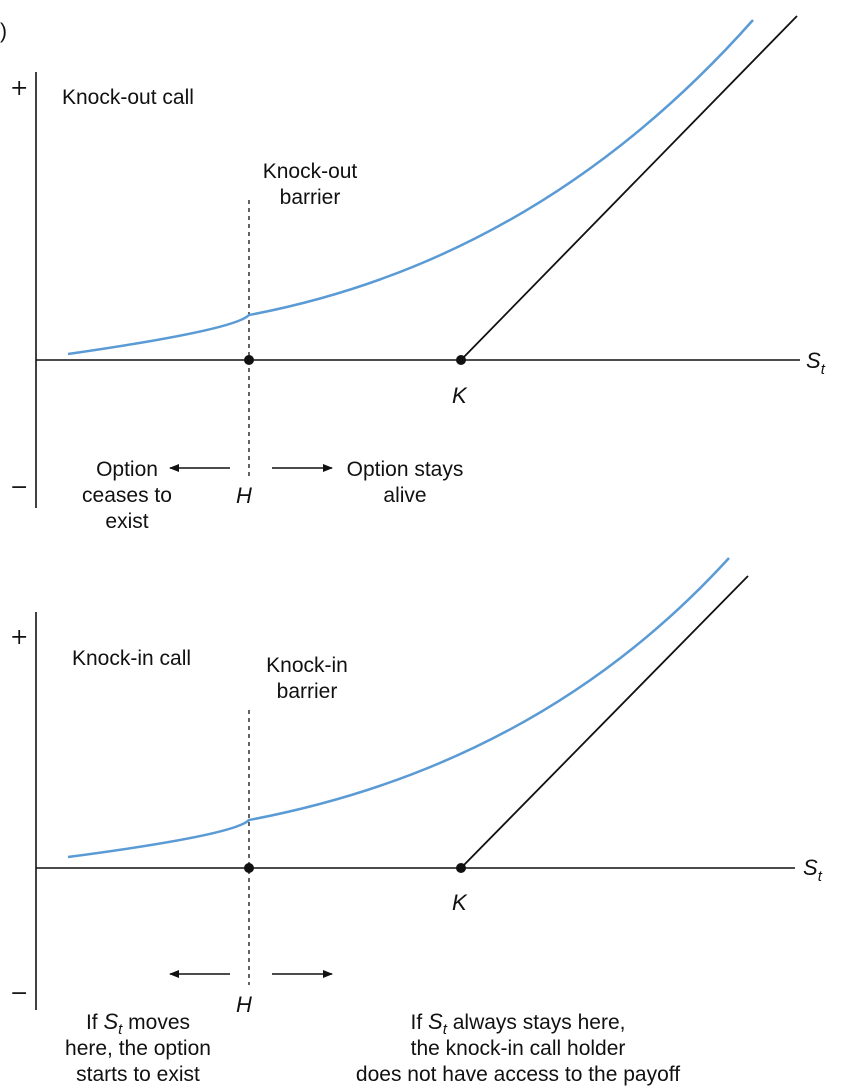 The width and height of the screenshot is (852, 1089). I want to click on figure-marker: ), so click(3, 31).